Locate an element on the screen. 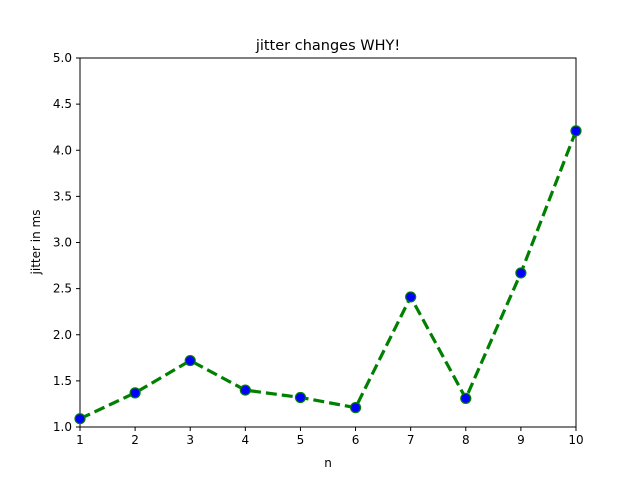  x-tick-label: 10 is located at coordinates (575, 440).